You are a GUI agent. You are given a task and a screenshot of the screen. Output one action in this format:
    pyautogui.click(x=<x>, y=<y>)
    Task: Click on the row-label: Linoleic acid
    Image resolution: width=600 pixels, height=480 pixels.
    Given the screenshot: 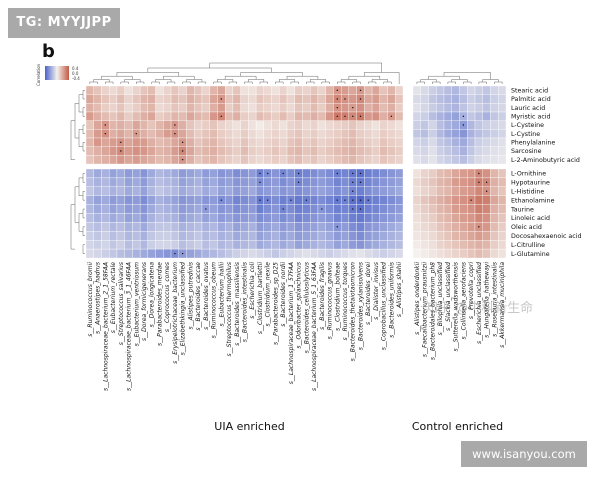 What is the action you would take?
    pyautogui.click(x=530, y=218)
    